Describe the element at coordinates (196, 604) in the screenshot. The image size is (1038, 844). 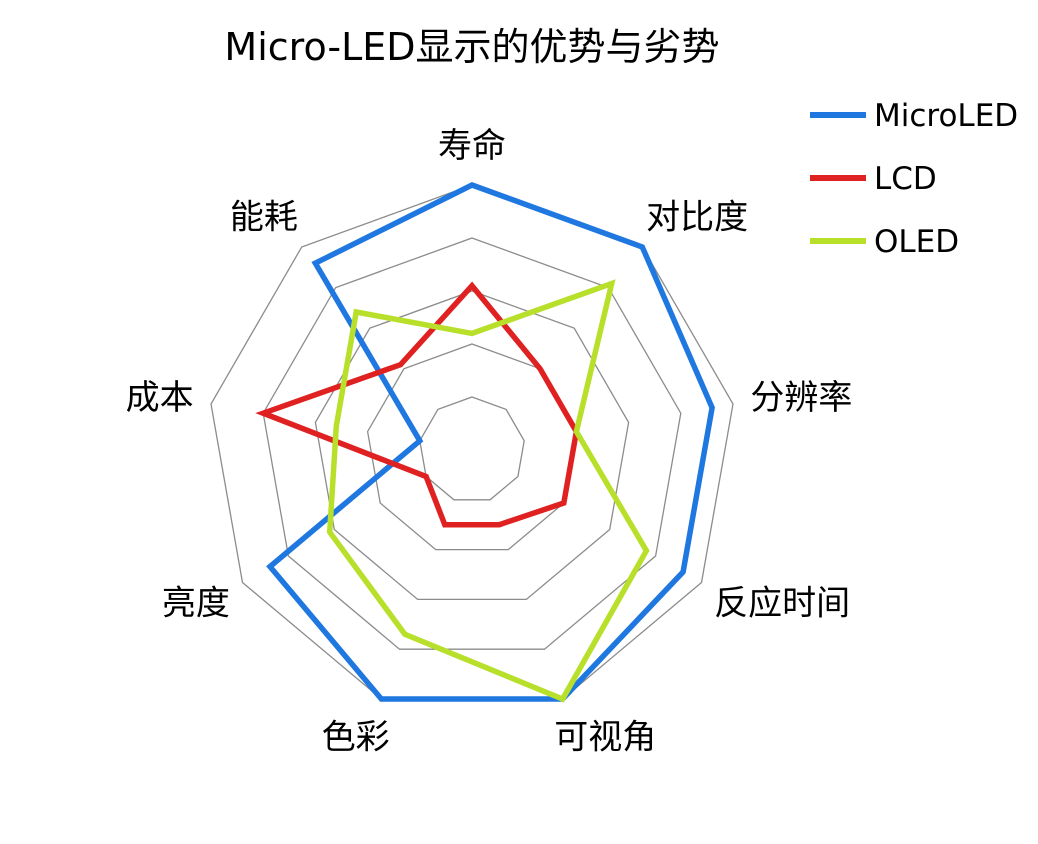
I see `axis-label-6: 亮度` at that location.